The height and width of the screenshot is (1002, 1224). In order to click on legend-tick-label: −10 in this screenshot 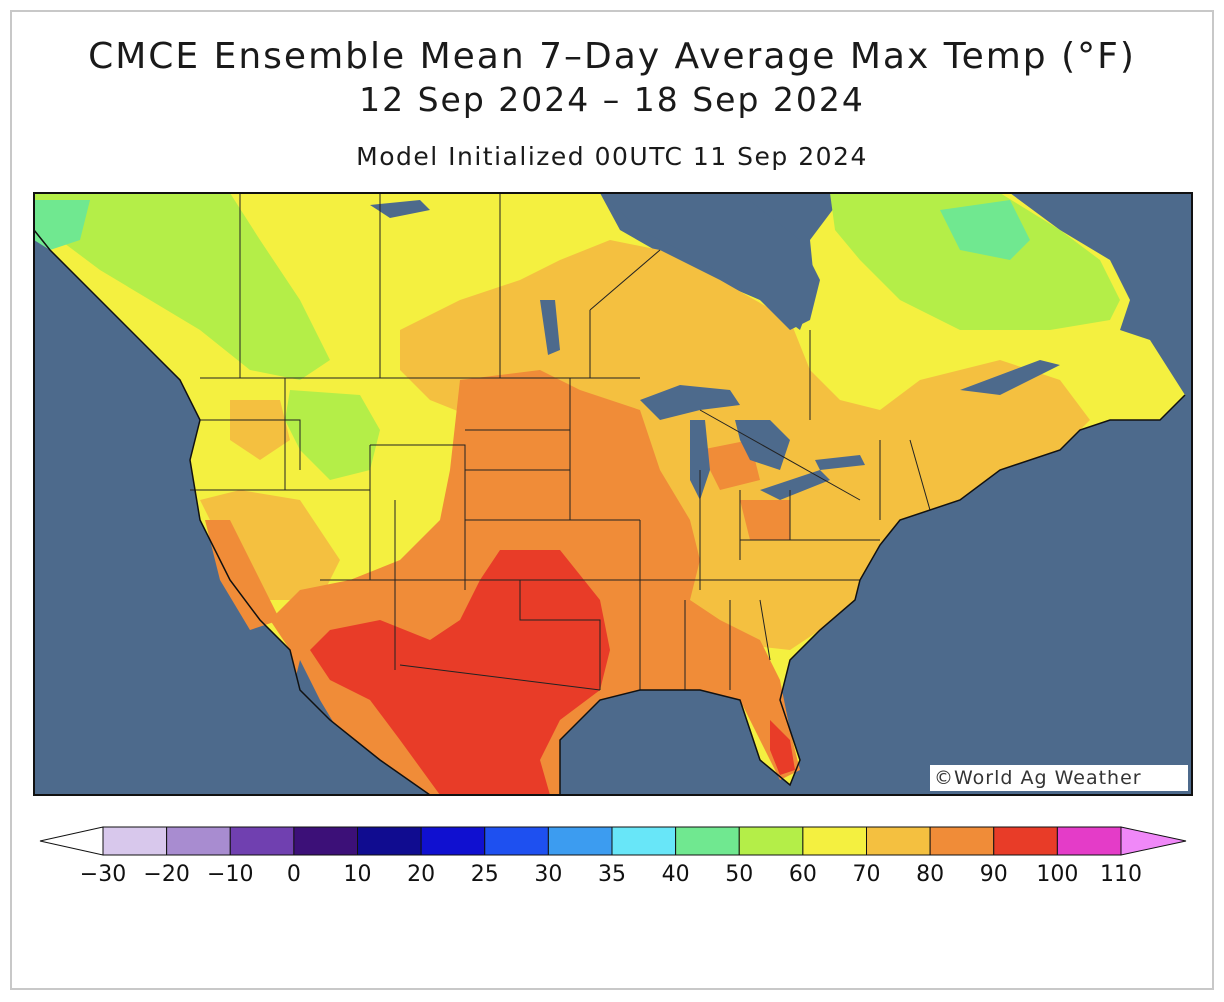, I will do `click(230, 874)`.